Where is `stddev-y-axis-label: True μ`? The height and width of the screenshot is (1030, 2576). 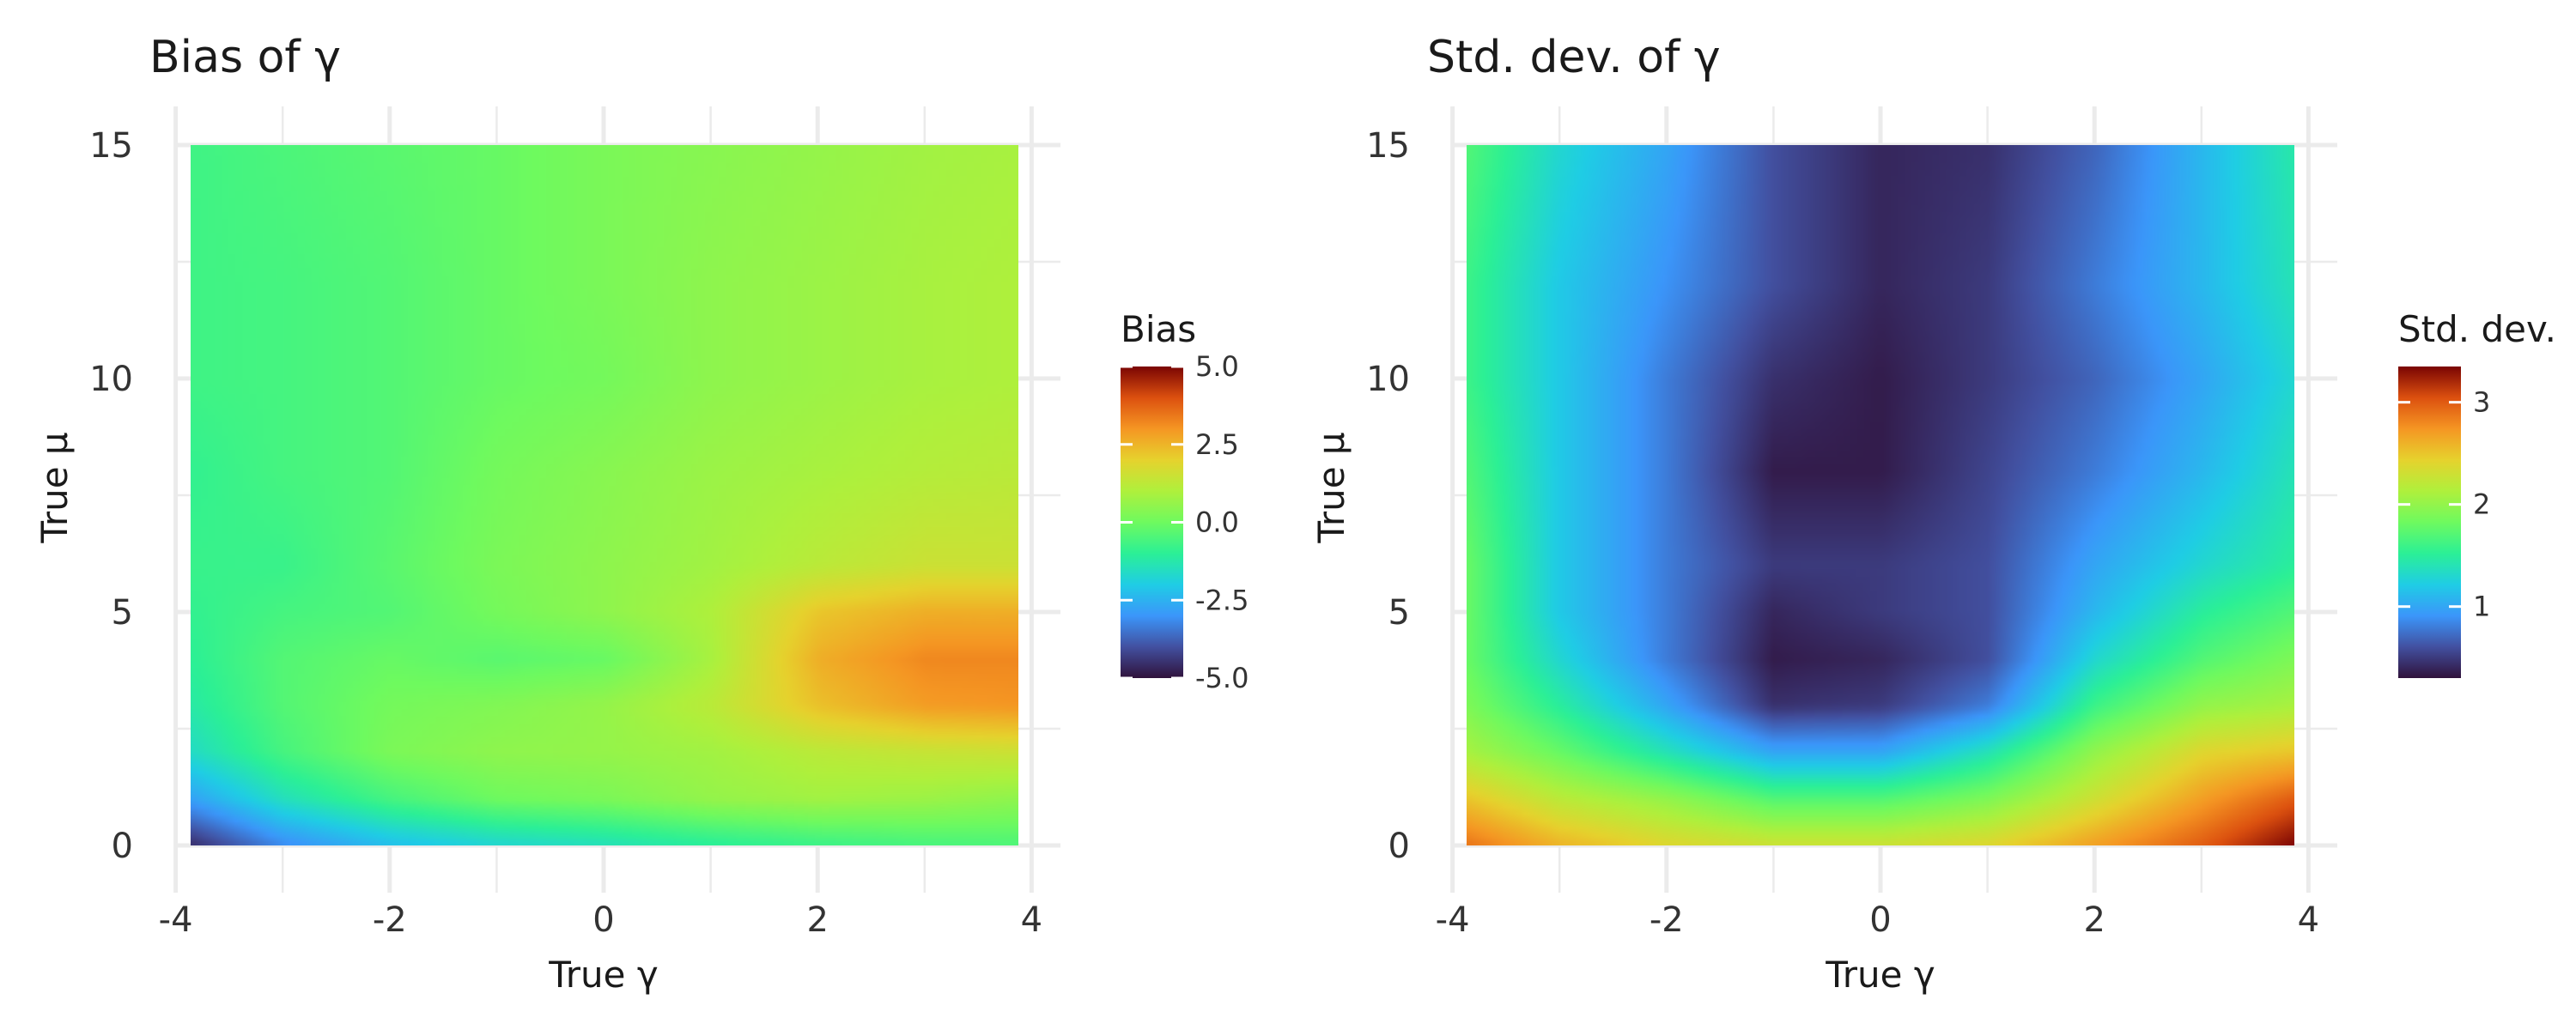
stddev-y-axis-label: True μ is located at coordinates (1331, 487).